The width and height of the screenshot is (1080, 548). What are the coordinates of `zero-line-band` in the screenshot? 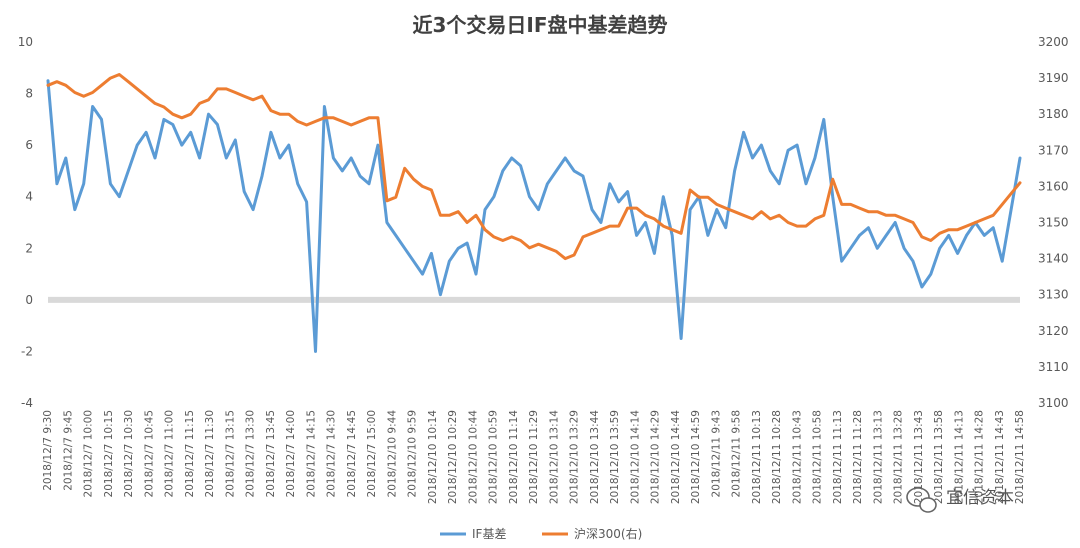 It's located at (534, 299).